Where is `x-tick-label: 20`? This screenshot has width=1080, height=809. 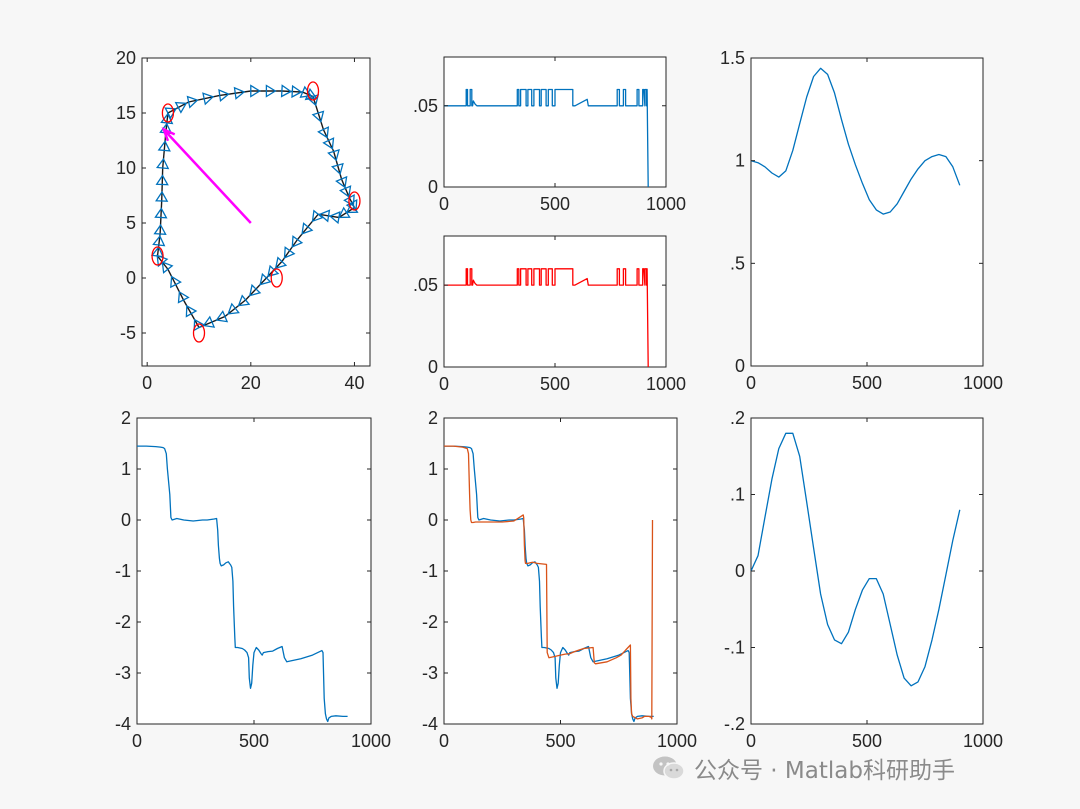 x-tick-label: 20 is located at coordinates (251, 383).